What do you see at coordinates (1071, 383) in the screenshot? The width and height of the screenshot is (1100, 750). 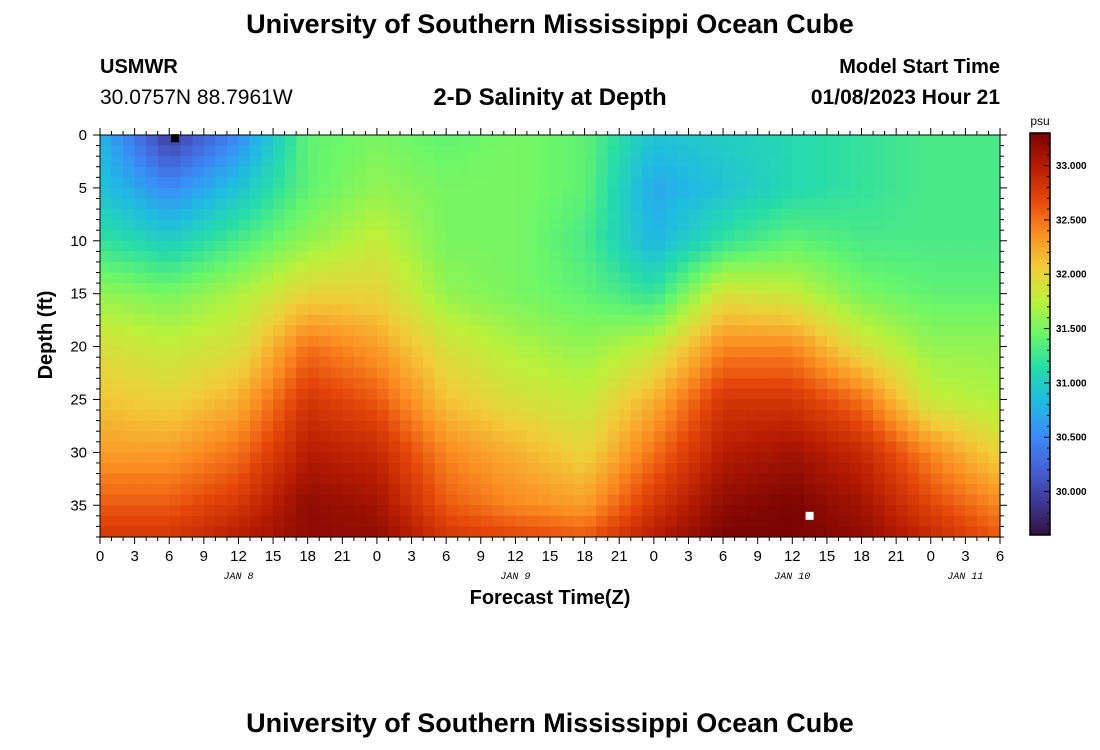 I see `colorbar-tick-label: 31.000` at bounding box center [1071, 383].